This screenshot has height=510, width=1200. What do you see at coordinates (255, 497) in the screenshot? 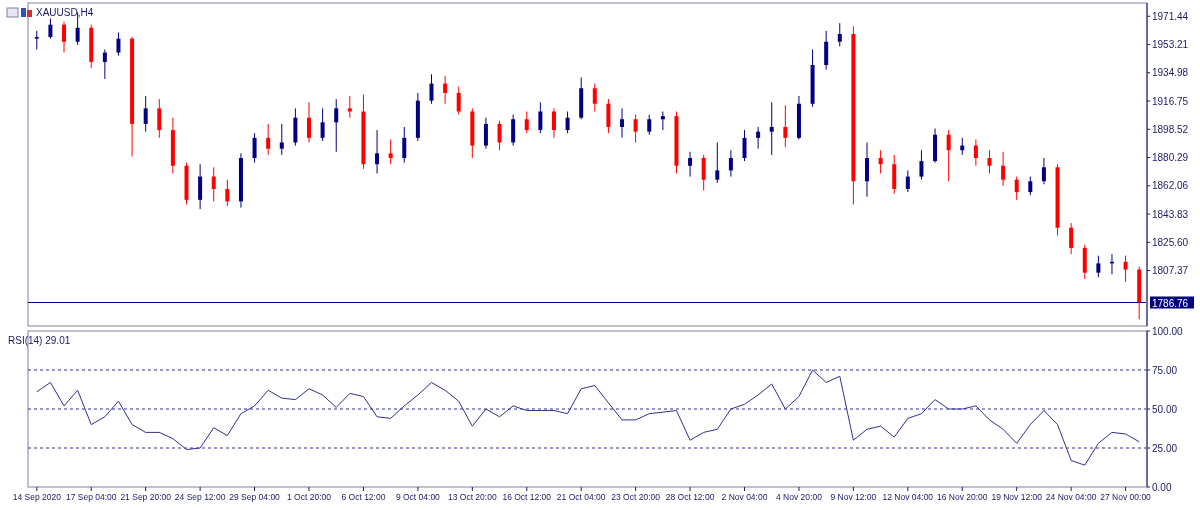
I see `x-tick-label: 29 Sep 04:00` at bounding box center [255, 497].